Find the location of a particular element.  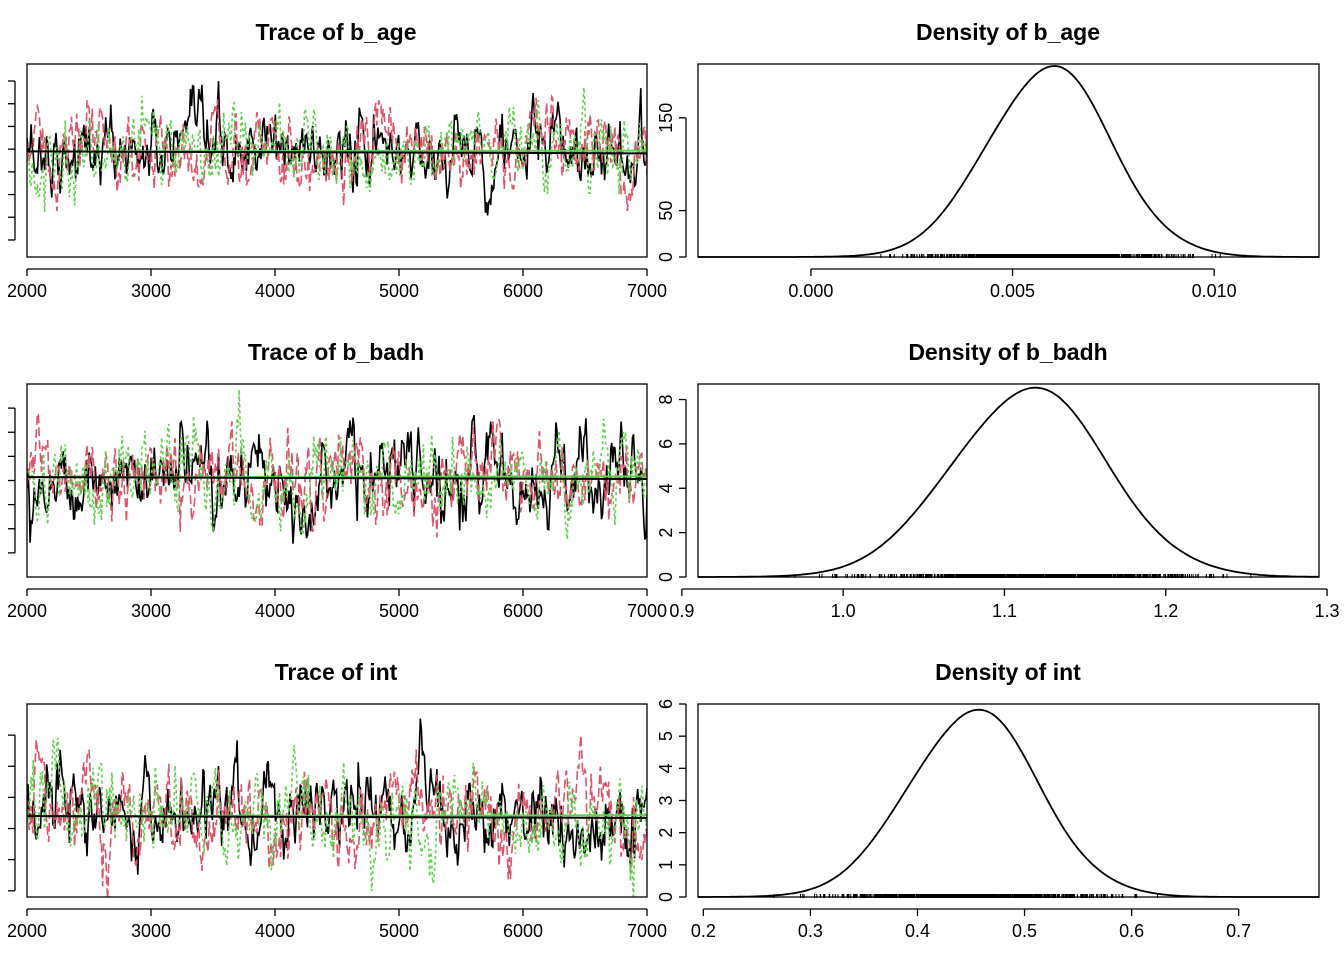

trace-b-age-x-tick-label: 3000 is located at coordinates (151, 291).